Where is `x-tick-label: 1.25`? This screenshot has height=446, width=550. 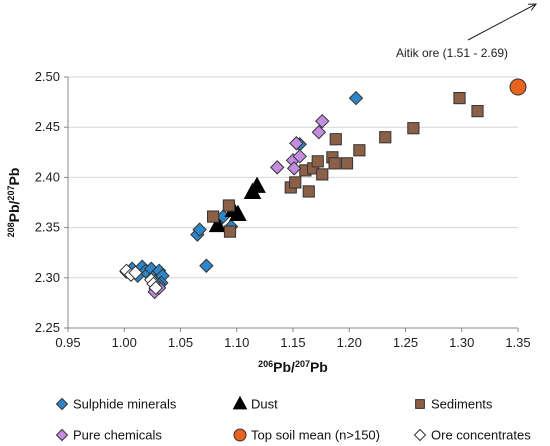
x-tick-label: 1.25 is located at coordinates (405, 342).